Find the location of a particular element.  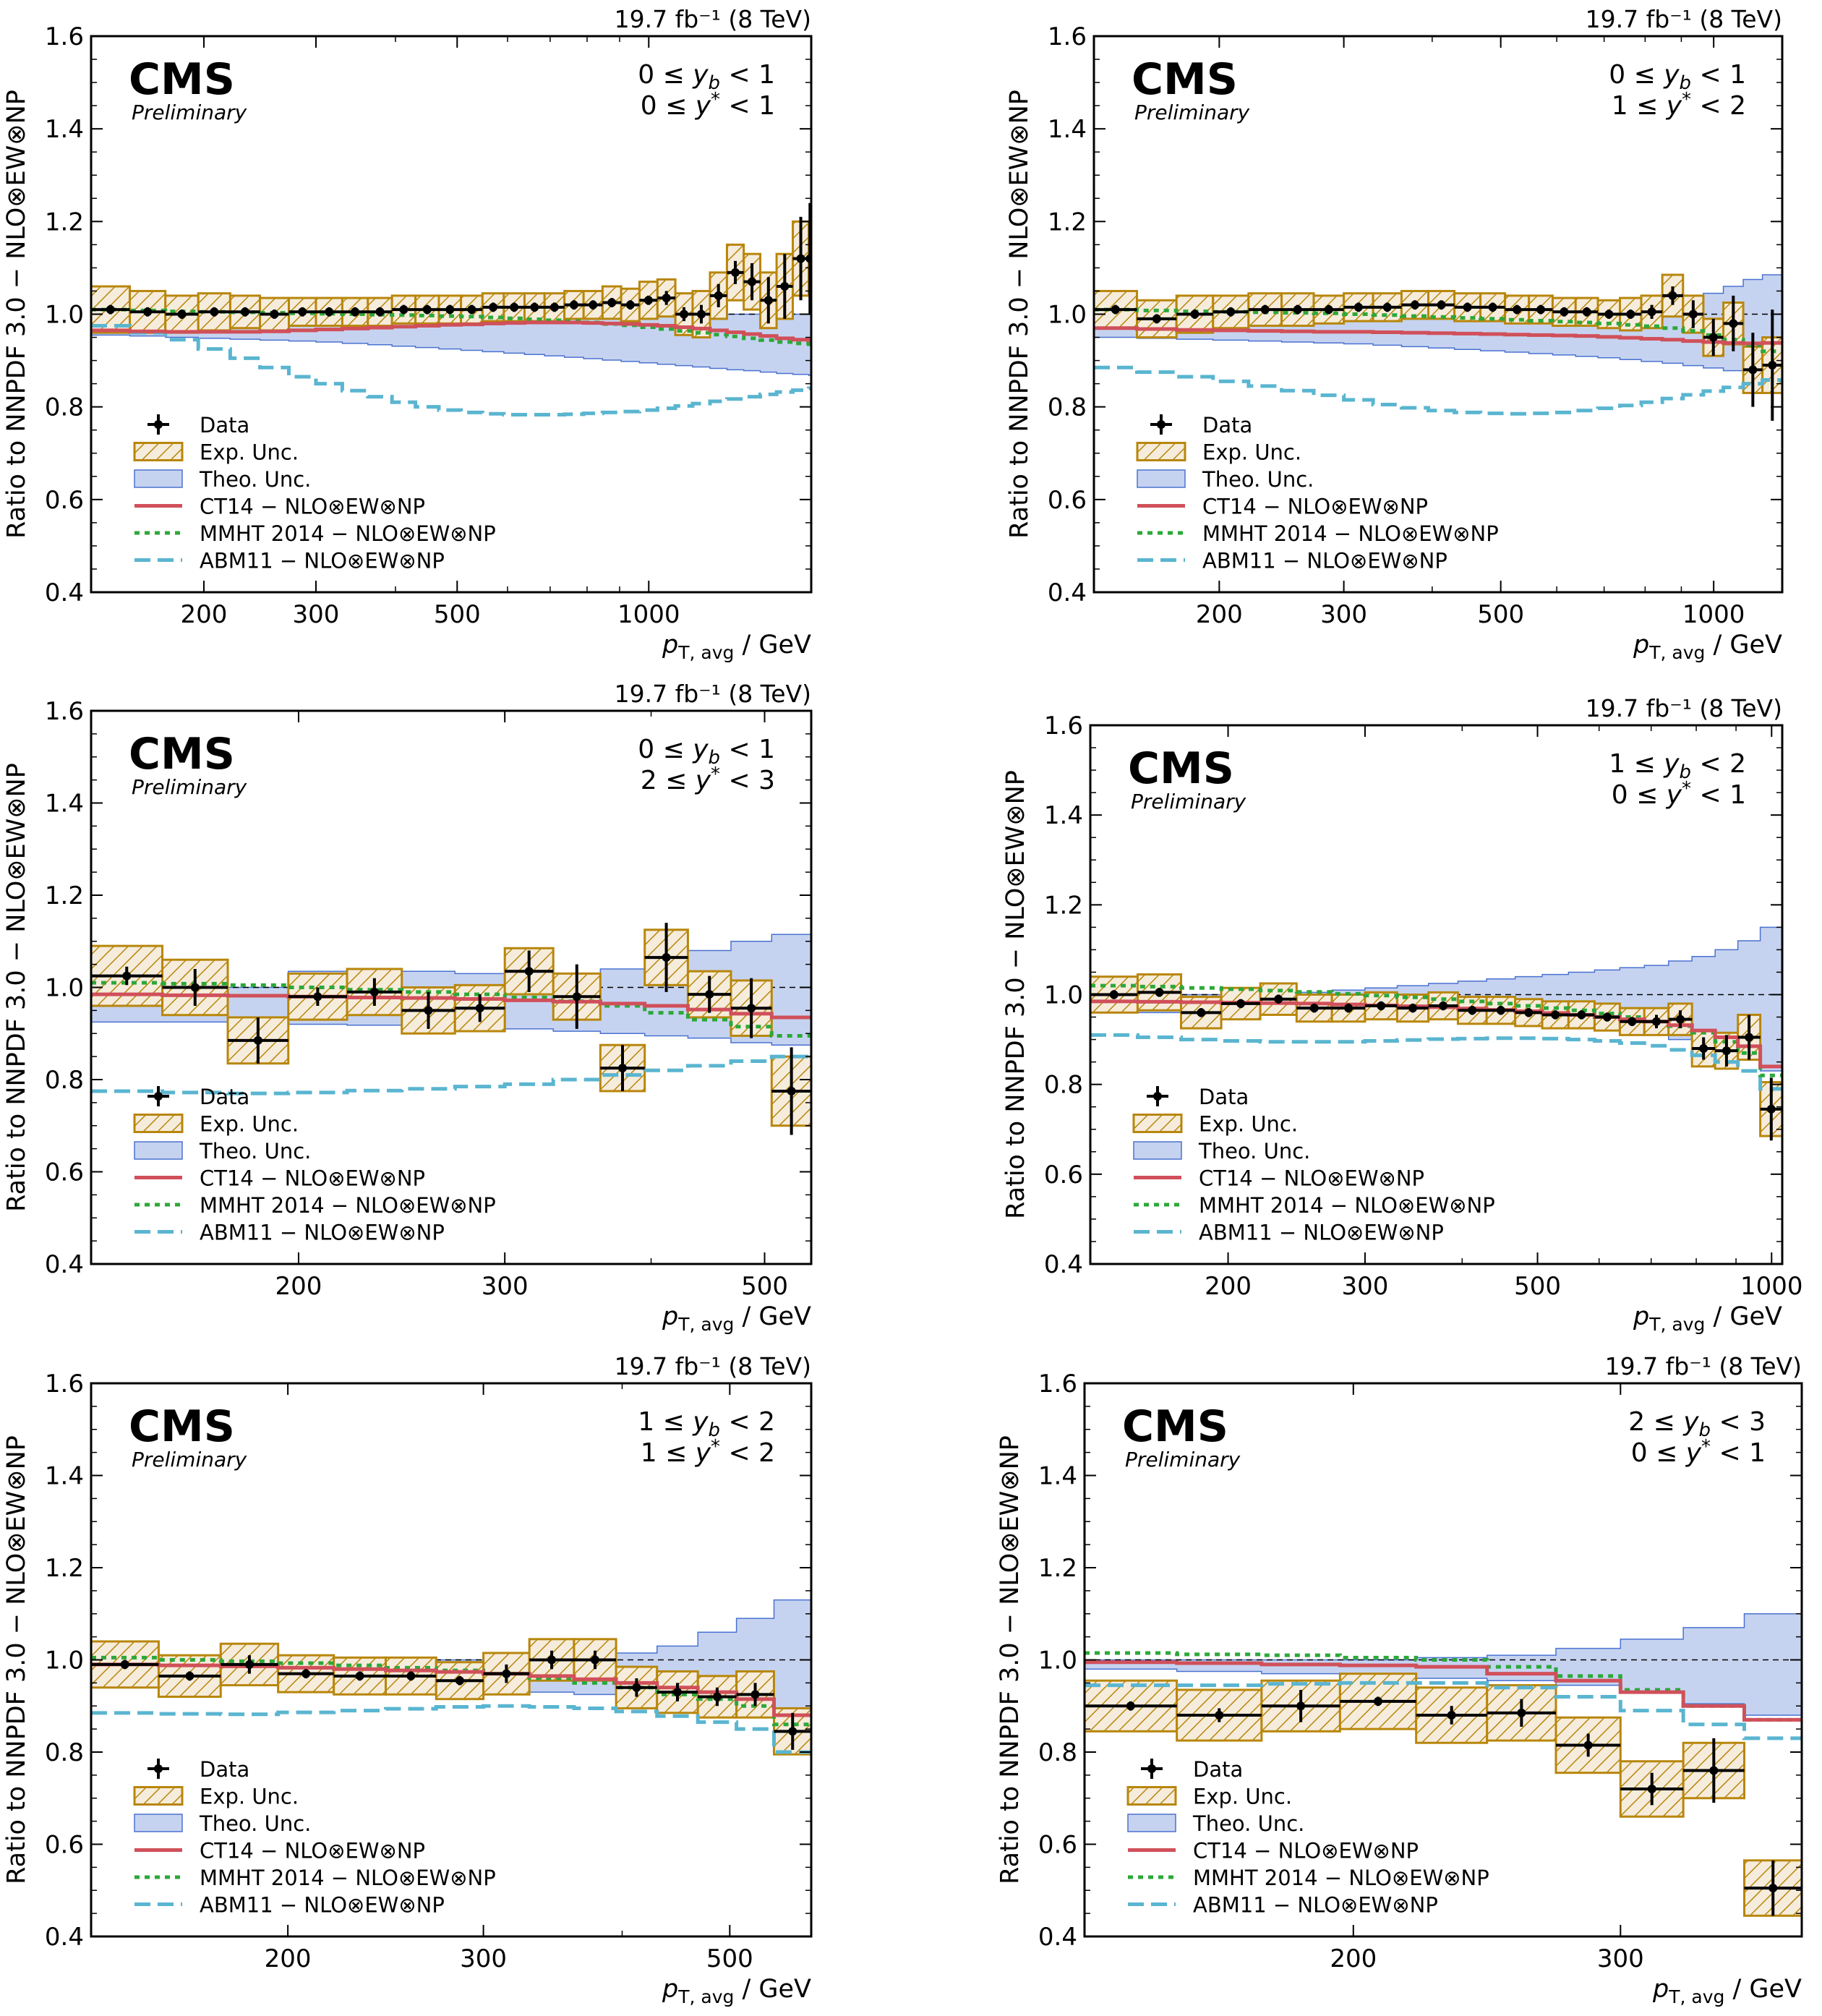

bin-label-yb: 0 ≤ yb < 1 is located at coordinates (706, 752).